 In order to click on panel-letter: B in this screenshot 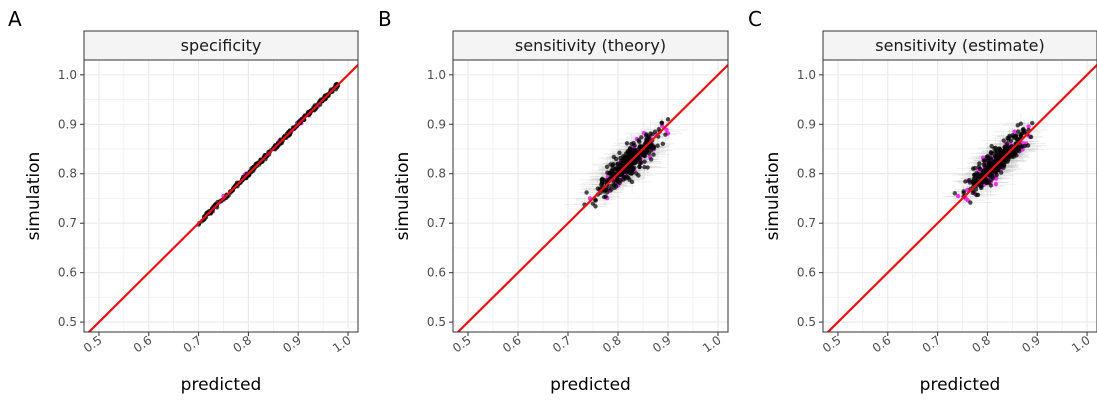, I will do `click(385, 19)`.